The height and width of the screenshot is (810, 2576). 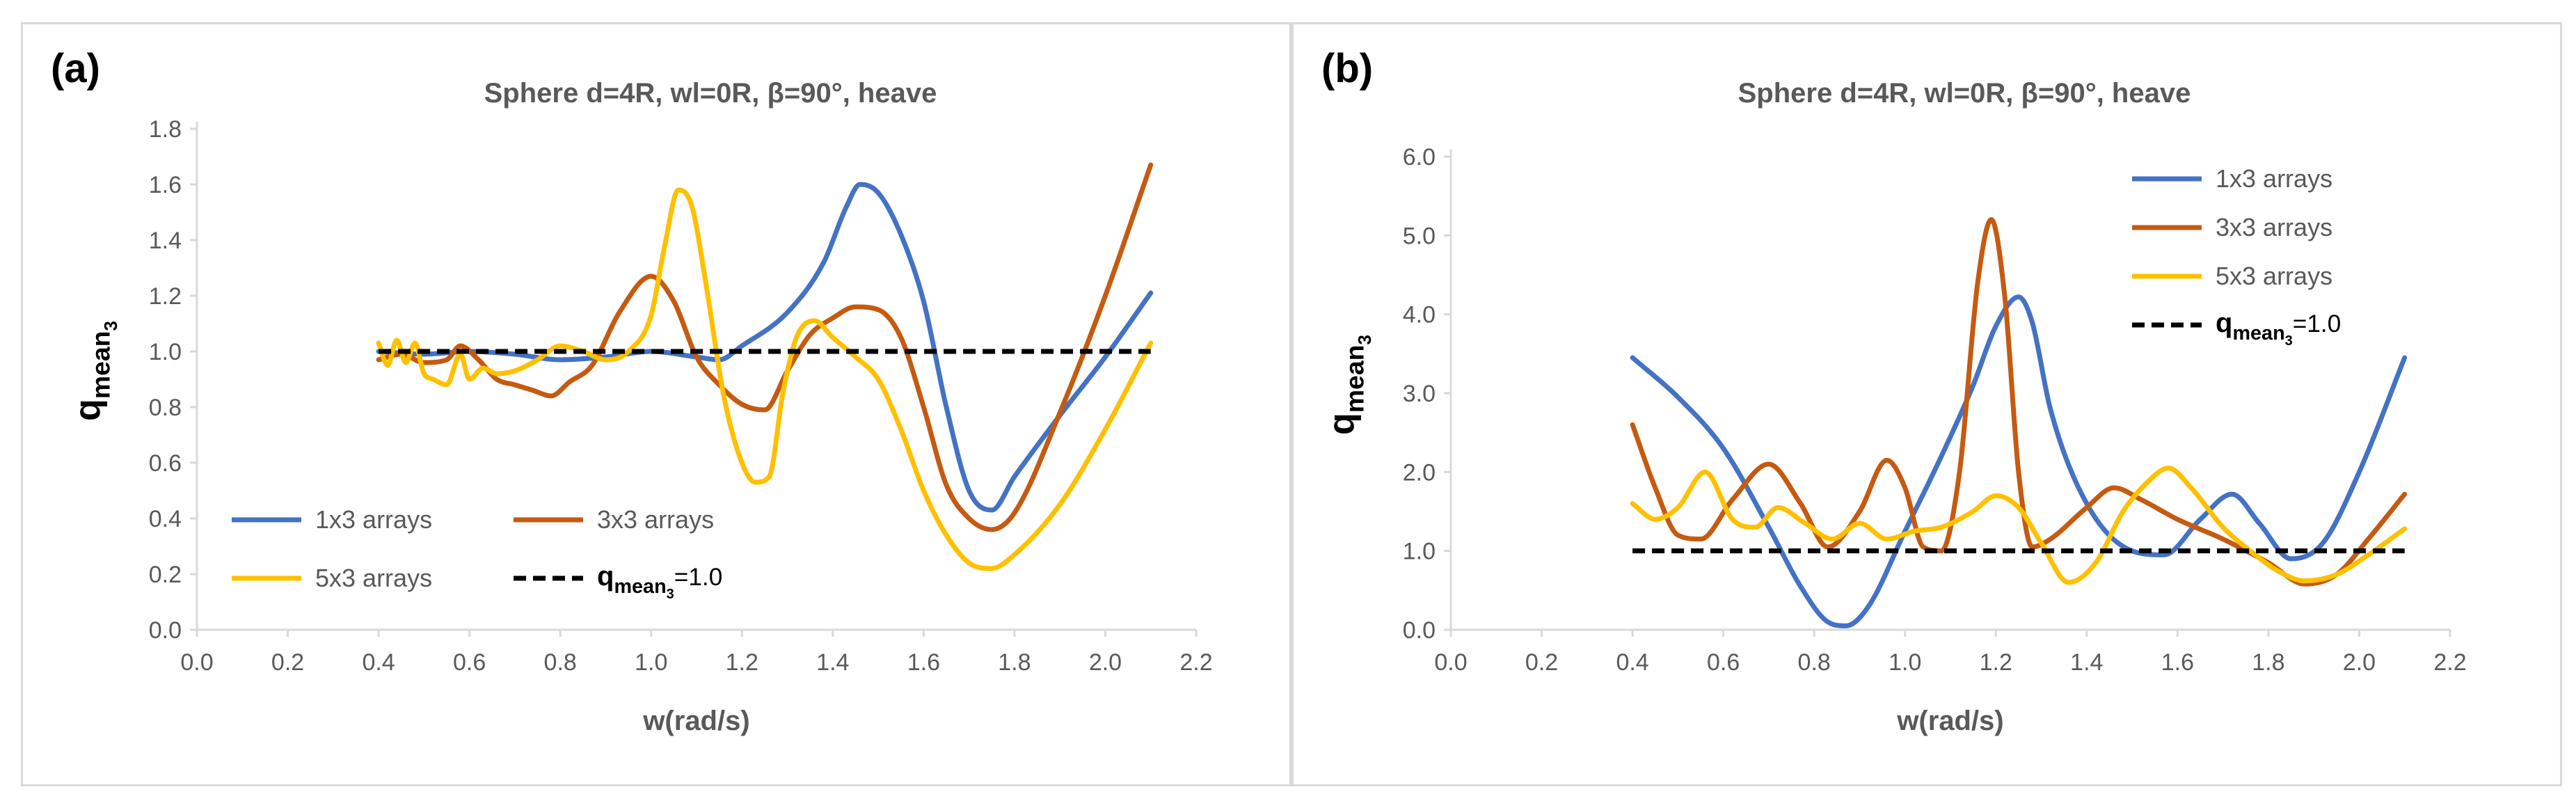 What do you see at coordinates (378, 662) in the screenshot?
I see `x-tick-label-a-2: 0.4` at bounding box center [378, 662].